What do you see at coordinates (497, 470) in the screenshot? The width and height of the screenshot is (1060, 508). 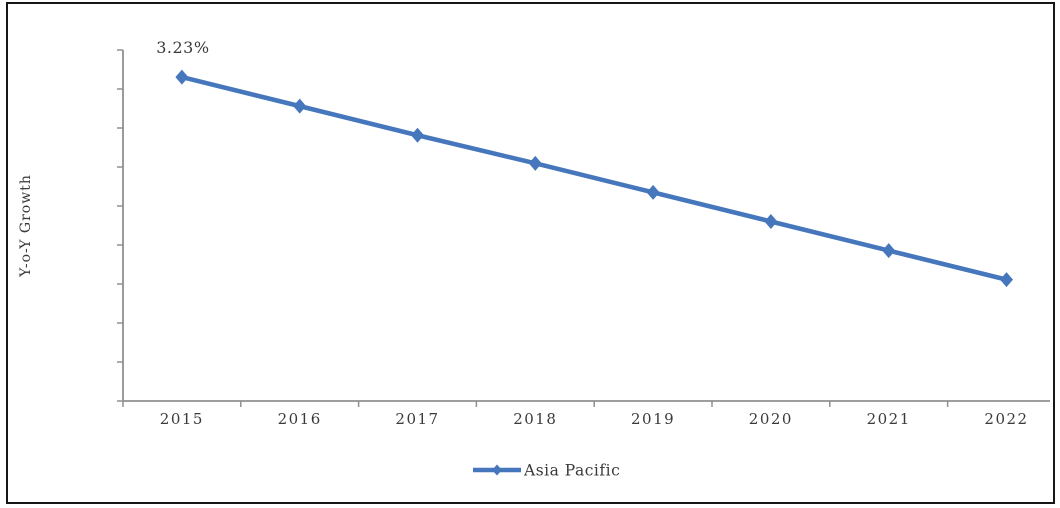 I see `legend-marker-diamond` at bounding box center [497, 470].